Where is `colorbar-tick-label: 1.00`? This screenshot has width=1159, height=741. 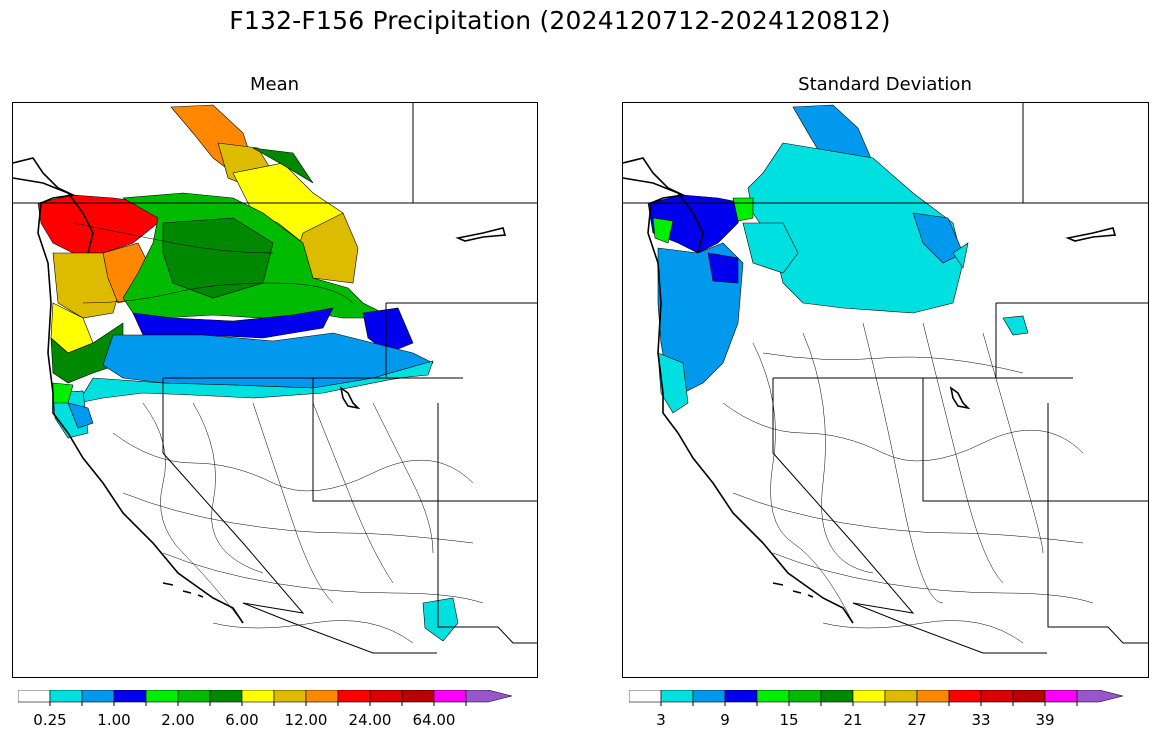 colorbar-tick-label: 1.00 is located at coordinates (114, 720).